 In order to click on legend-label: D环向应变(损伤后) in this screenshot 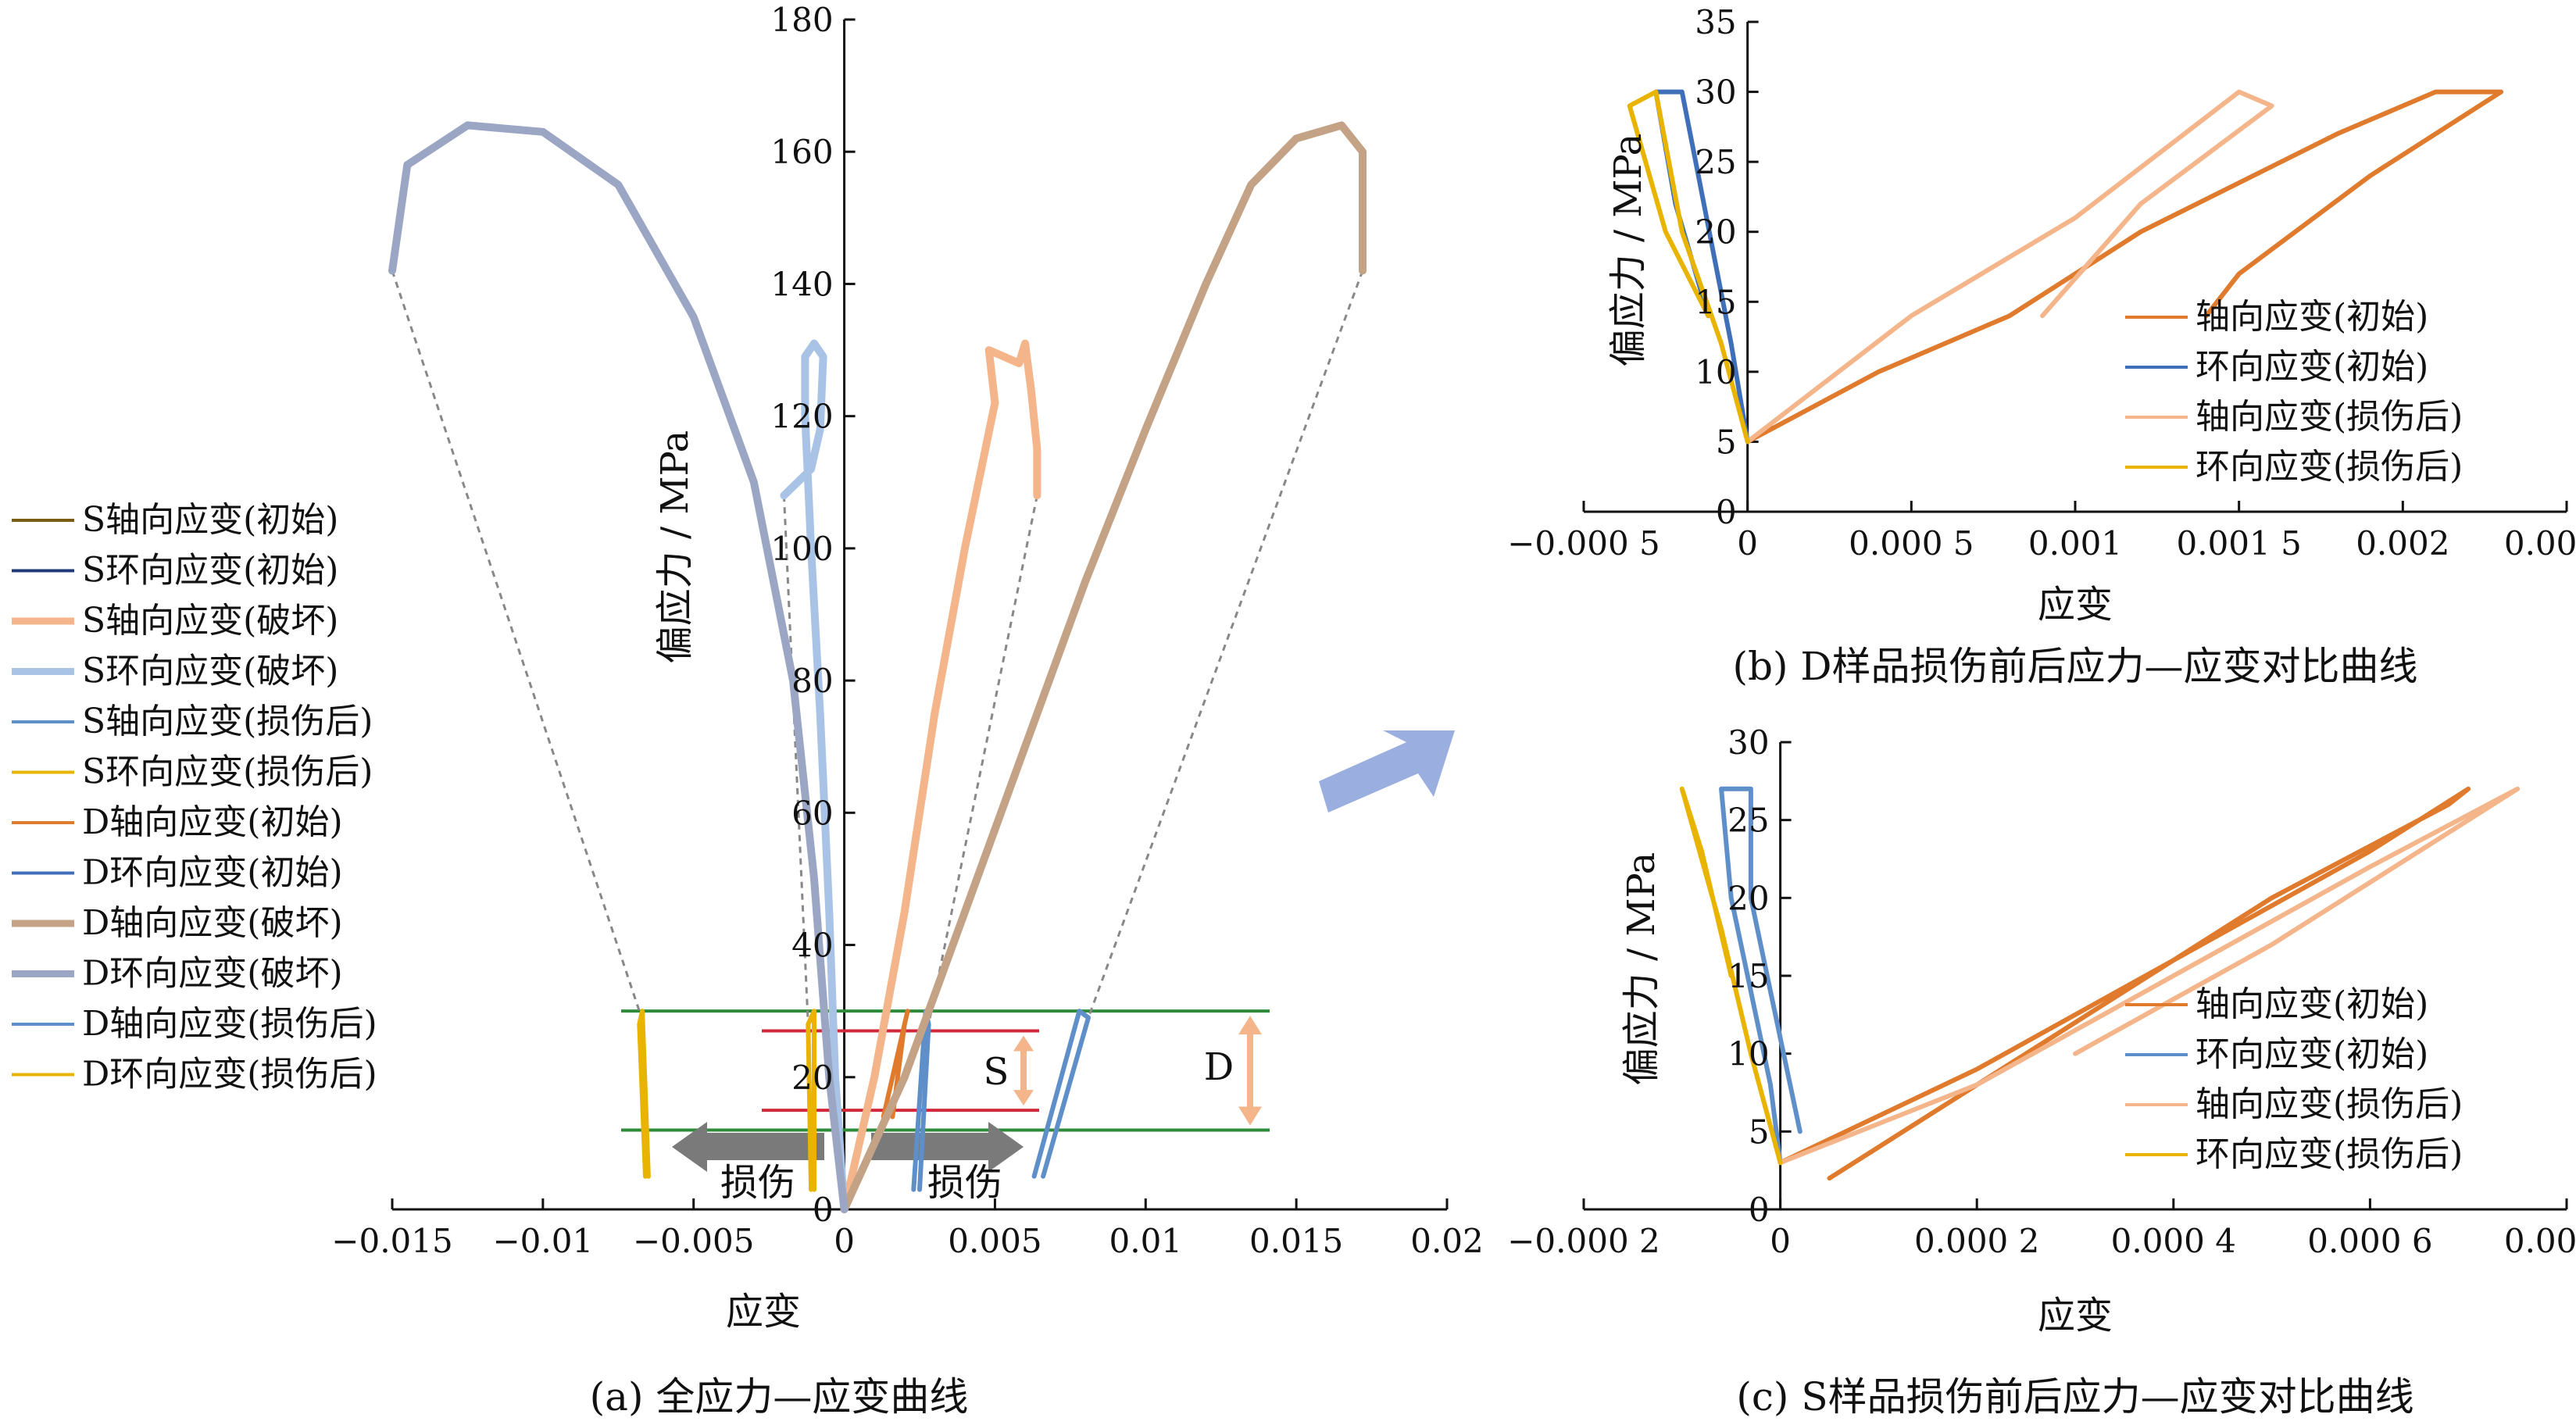, I will do `click(230, 1075)`.